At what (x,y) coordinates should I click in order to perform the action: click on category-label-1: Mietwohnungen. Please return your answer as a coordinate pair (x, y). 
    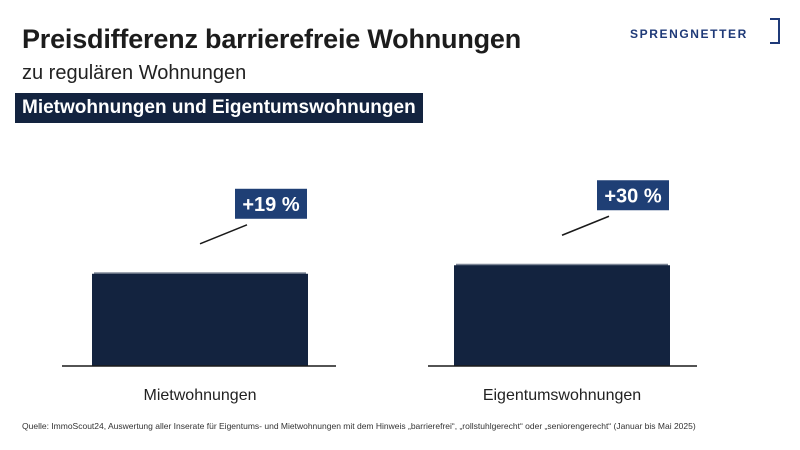
    Looking at the image, I should click on (200, 395).